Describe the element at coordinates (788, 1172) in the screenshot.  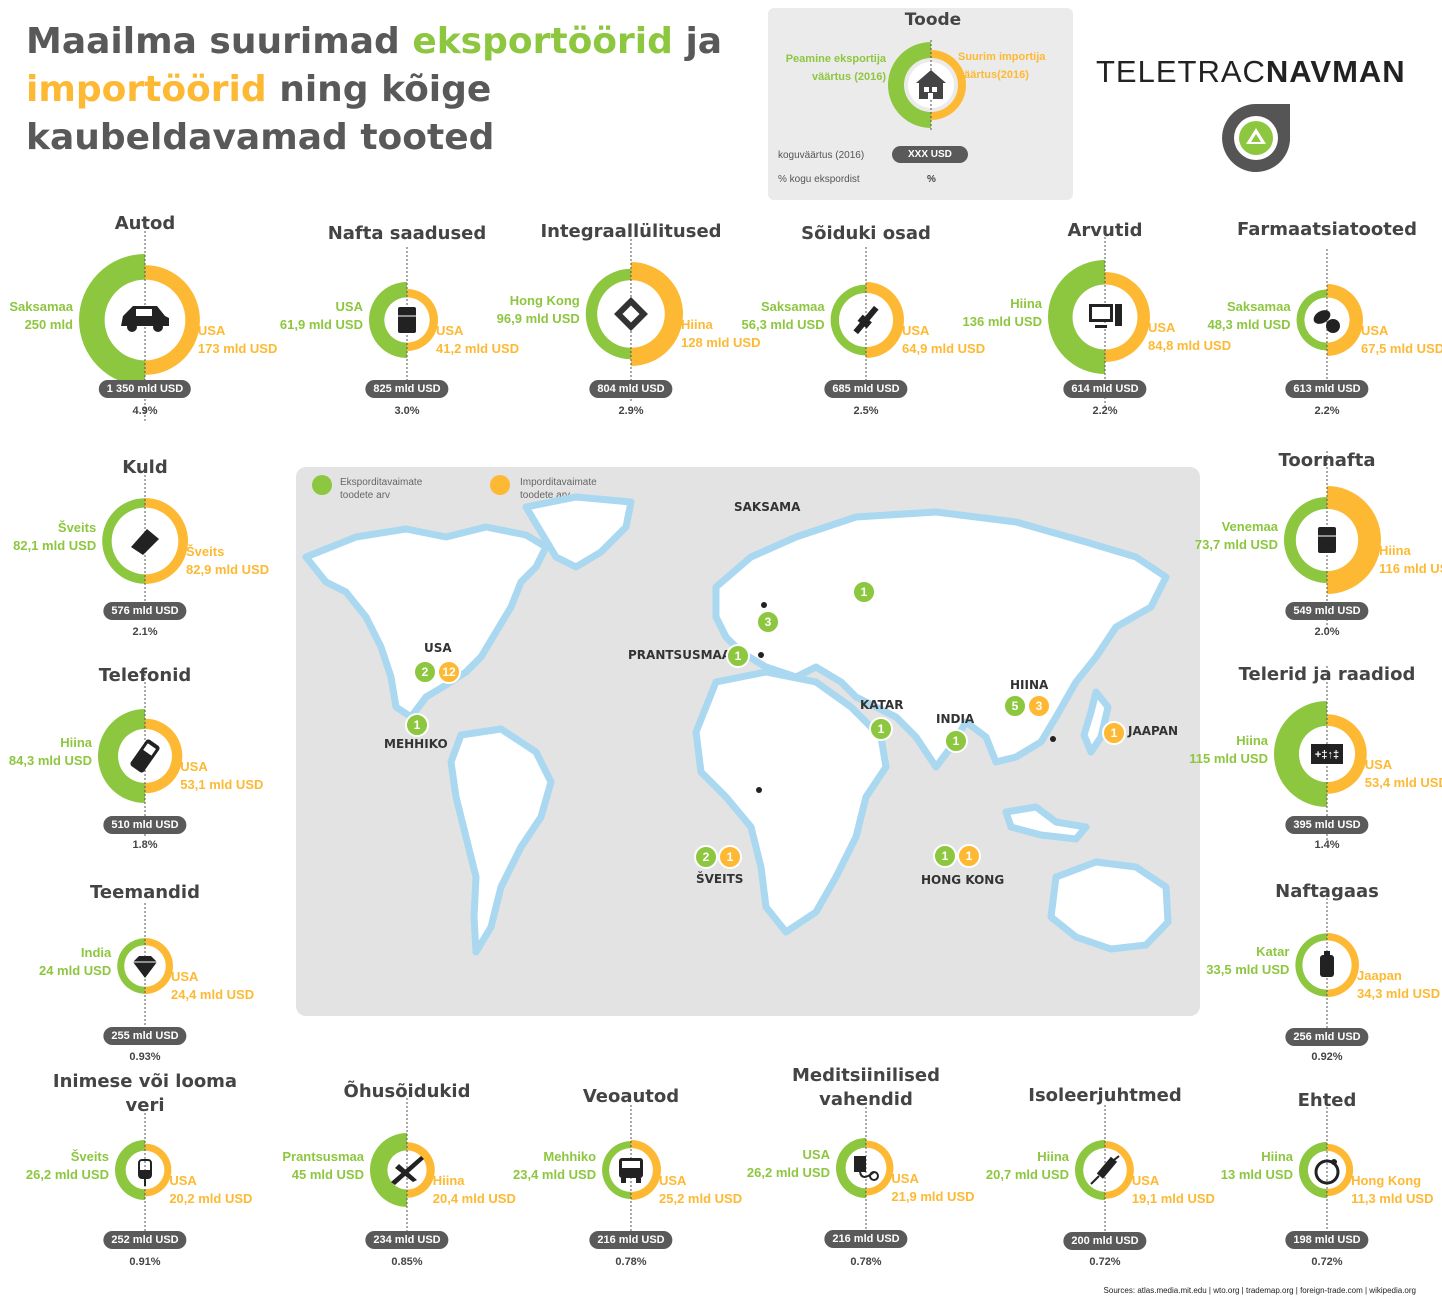
I see `exporter-value: 26,2 mld USD` at that location.